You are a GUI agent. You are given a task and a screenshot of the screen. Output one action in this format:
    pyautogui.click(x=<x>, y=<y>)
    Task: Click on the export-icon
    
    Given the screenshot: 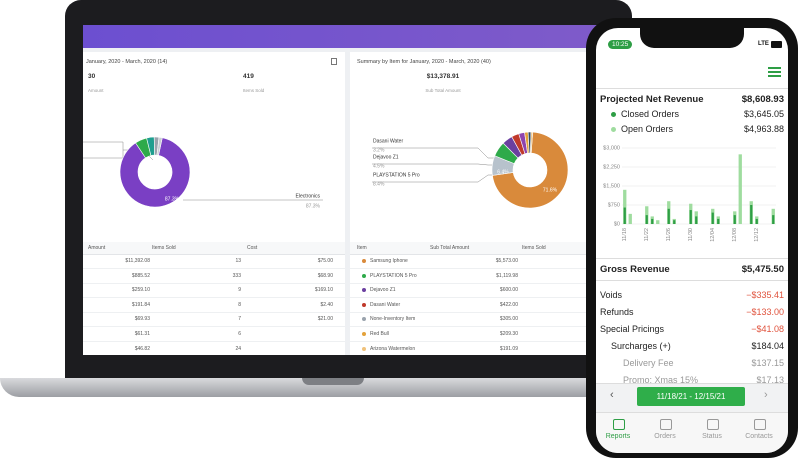 What is the action you would take?
    pyautogui.click(x=334, y=61)
    